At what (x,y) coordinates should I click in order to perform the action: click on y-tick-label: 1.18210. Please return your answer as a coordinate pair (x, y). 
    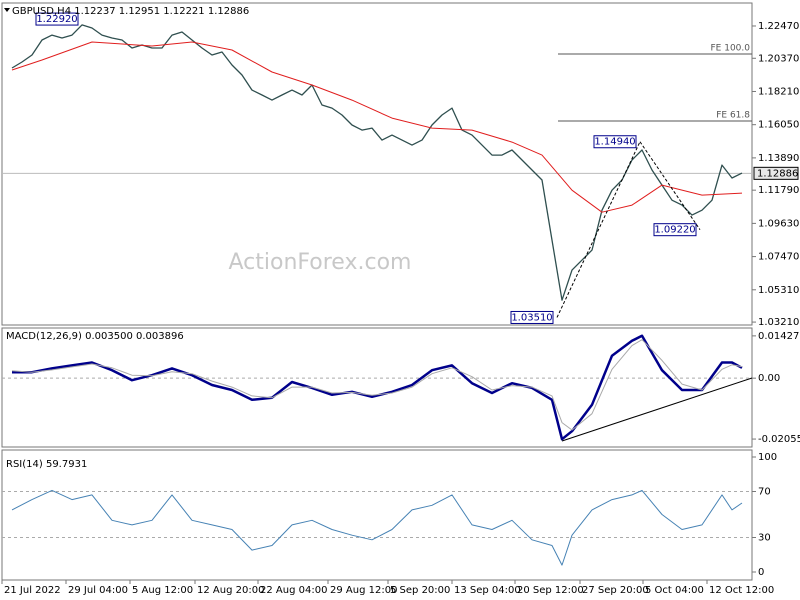
    Looking at the image, I should click on (778, 91).